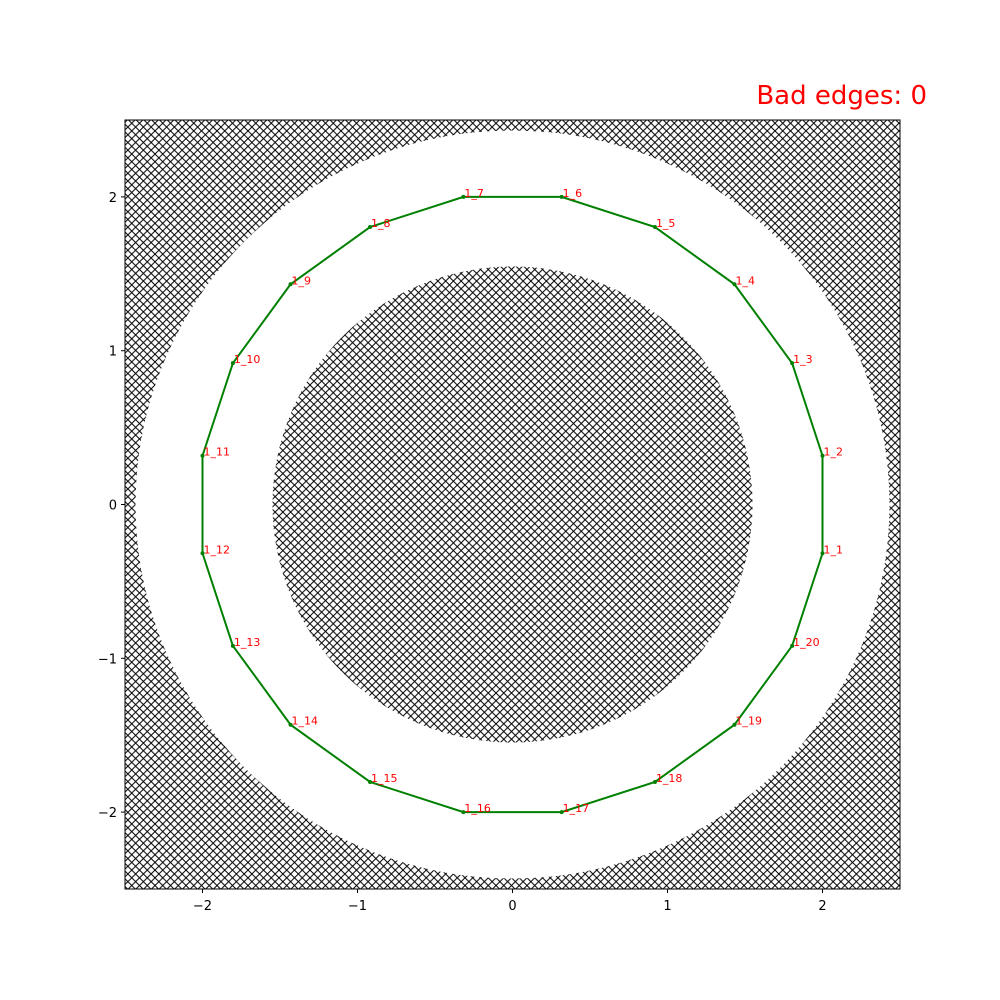 The image size is (1000, 1000). What do you see at coordinates (107, 813) in the screenshot?
I see `y-tick-label: −2` at bounding box center [107, 813].